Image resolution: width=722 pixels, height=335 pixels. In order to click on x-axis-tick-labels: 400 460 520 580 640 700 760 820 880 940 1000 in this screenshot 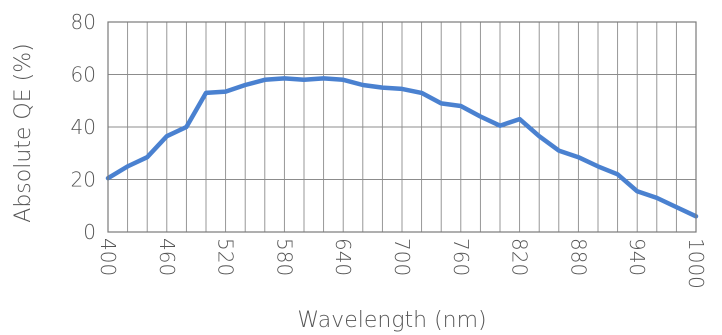, I will do `click(402, 263)`.